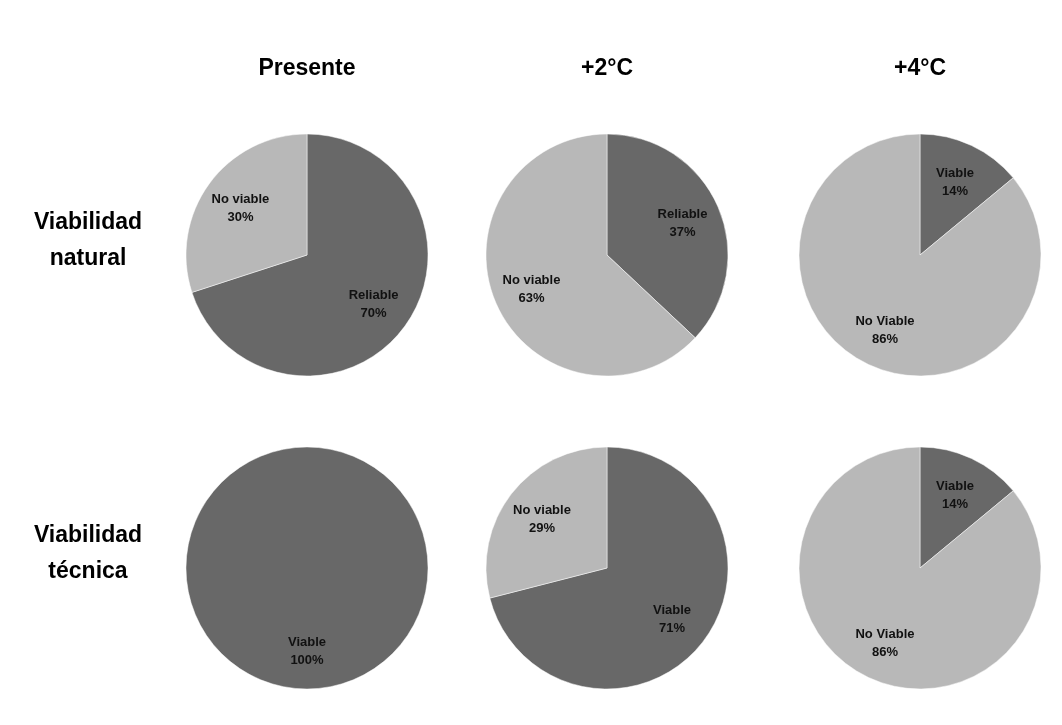  What do you see at coordinates (307, 660) in the screenshot?
I see `data-label: 100%` at bounding box center [307, 660].